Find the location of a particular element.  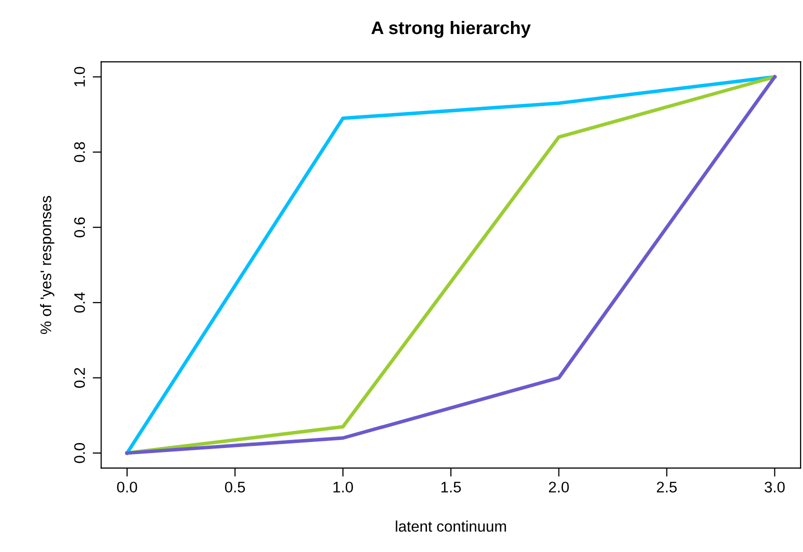

chart-title: A strong hierarchy is located at coordinates (451, 29).